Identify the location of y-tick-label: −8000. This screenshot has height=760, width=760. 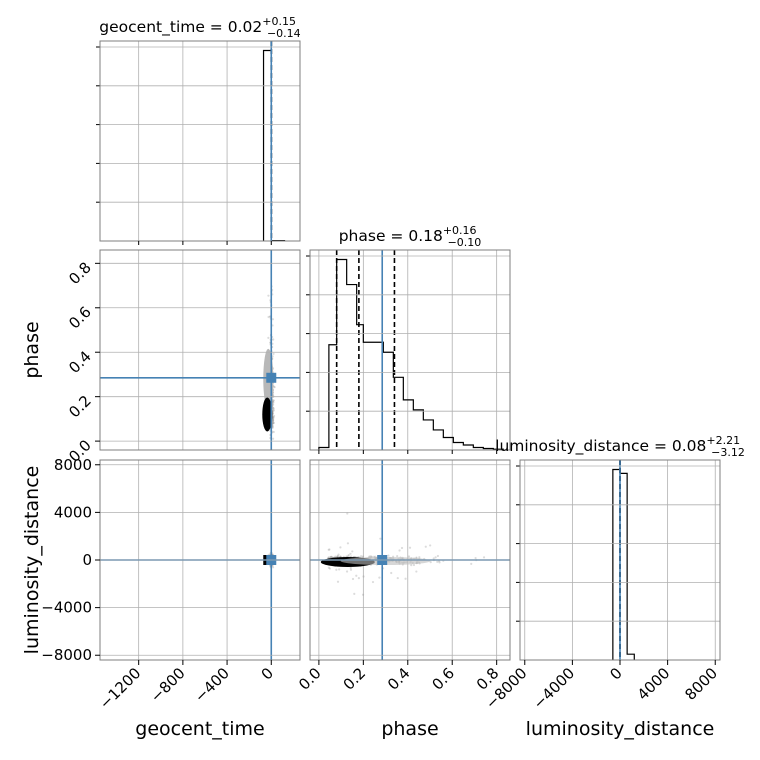
(66, 655).